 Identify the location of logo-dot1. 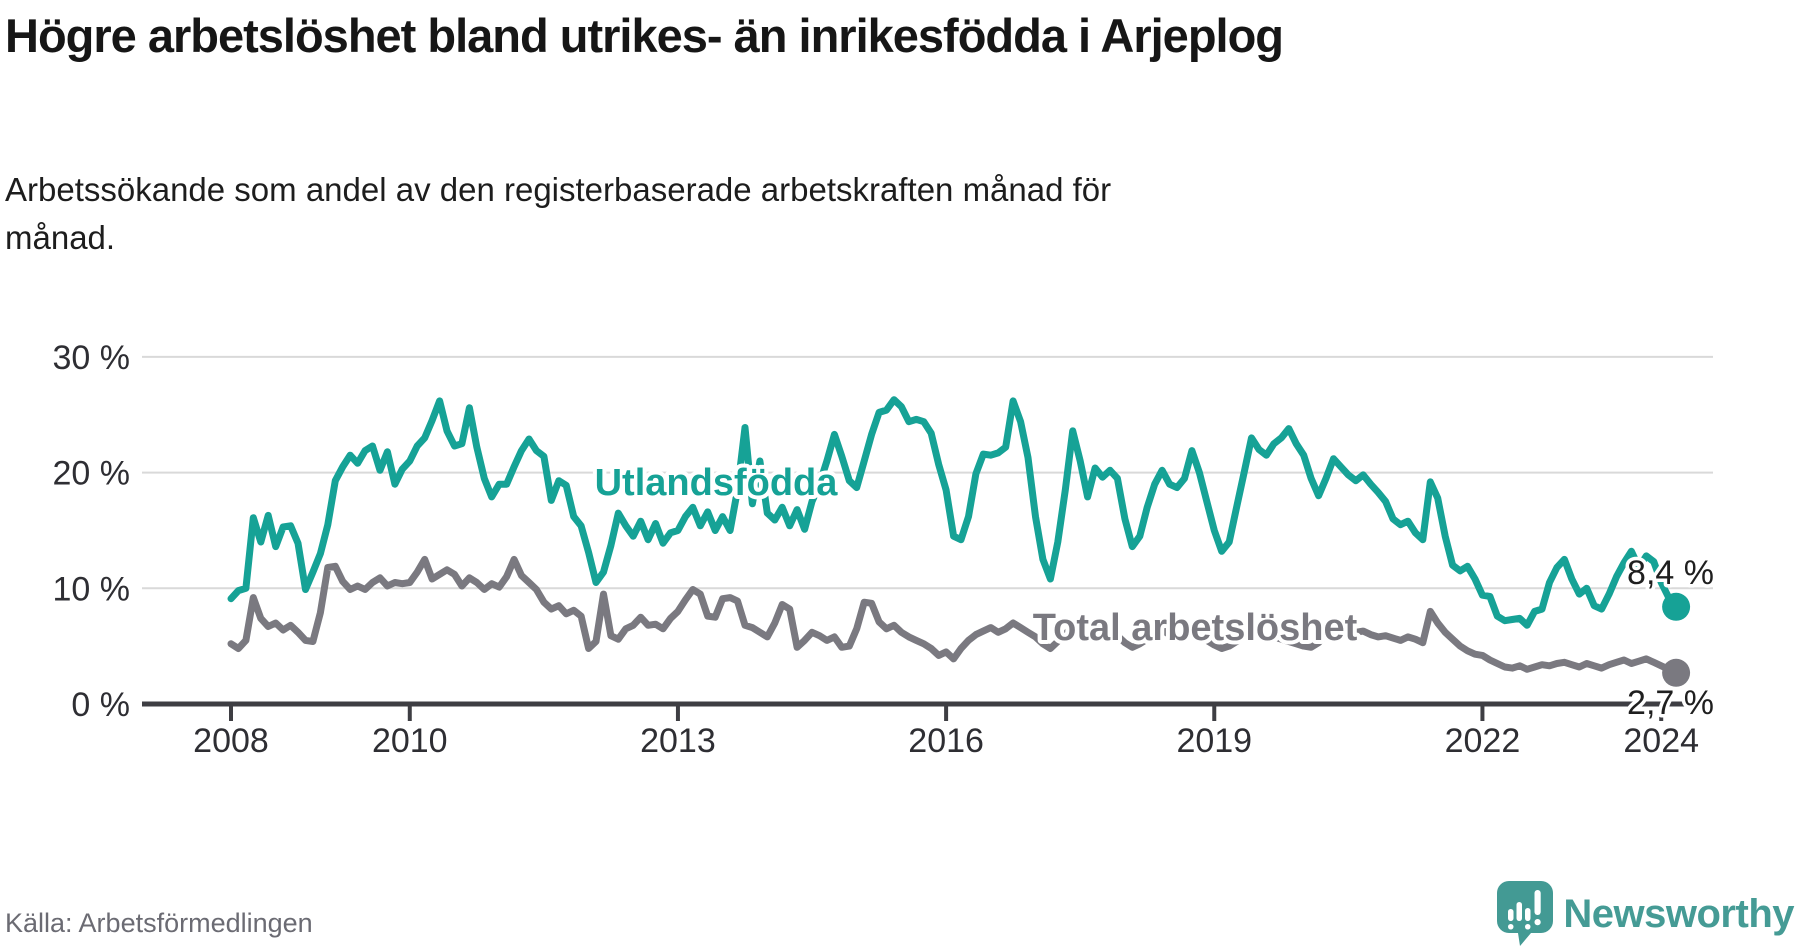
(1511, 927).